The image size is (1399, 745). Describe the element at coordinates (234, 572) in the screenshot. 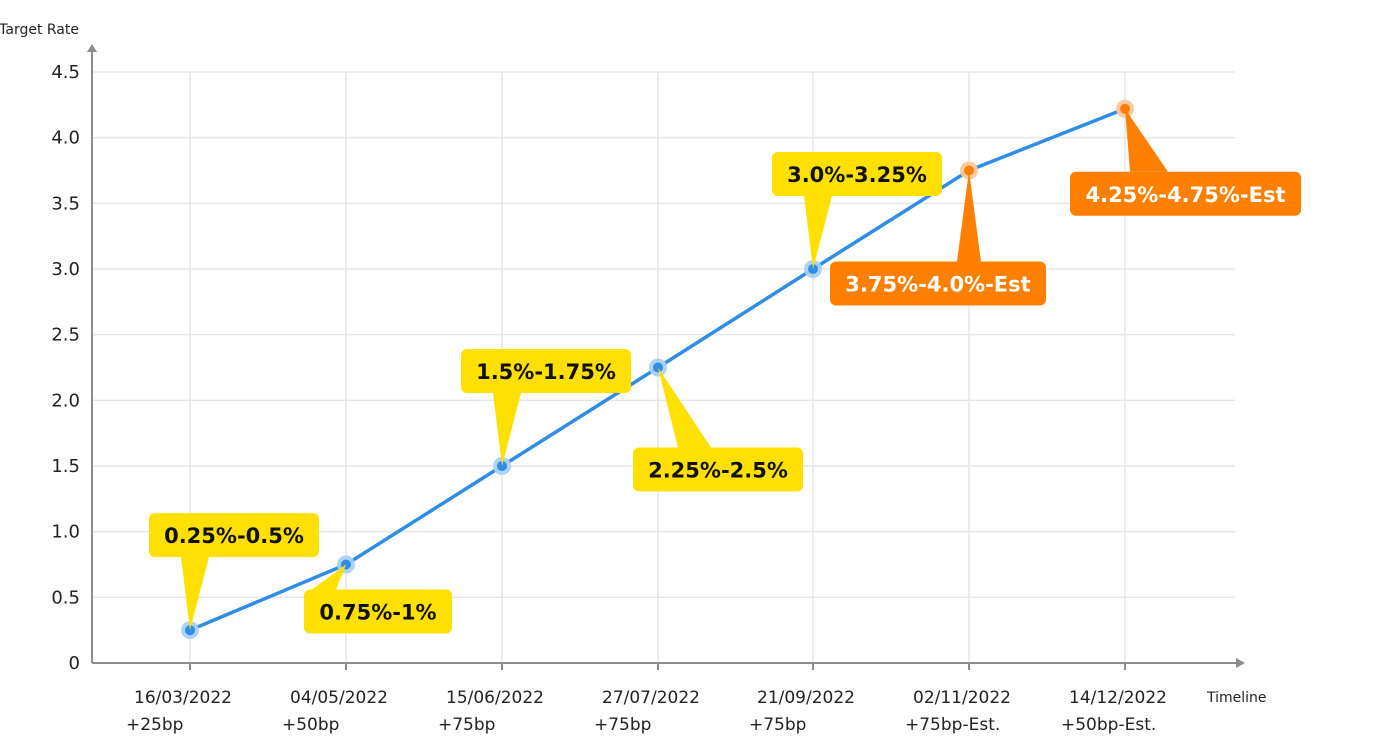

I see `callout: 0.25%-0.5%` at that location.